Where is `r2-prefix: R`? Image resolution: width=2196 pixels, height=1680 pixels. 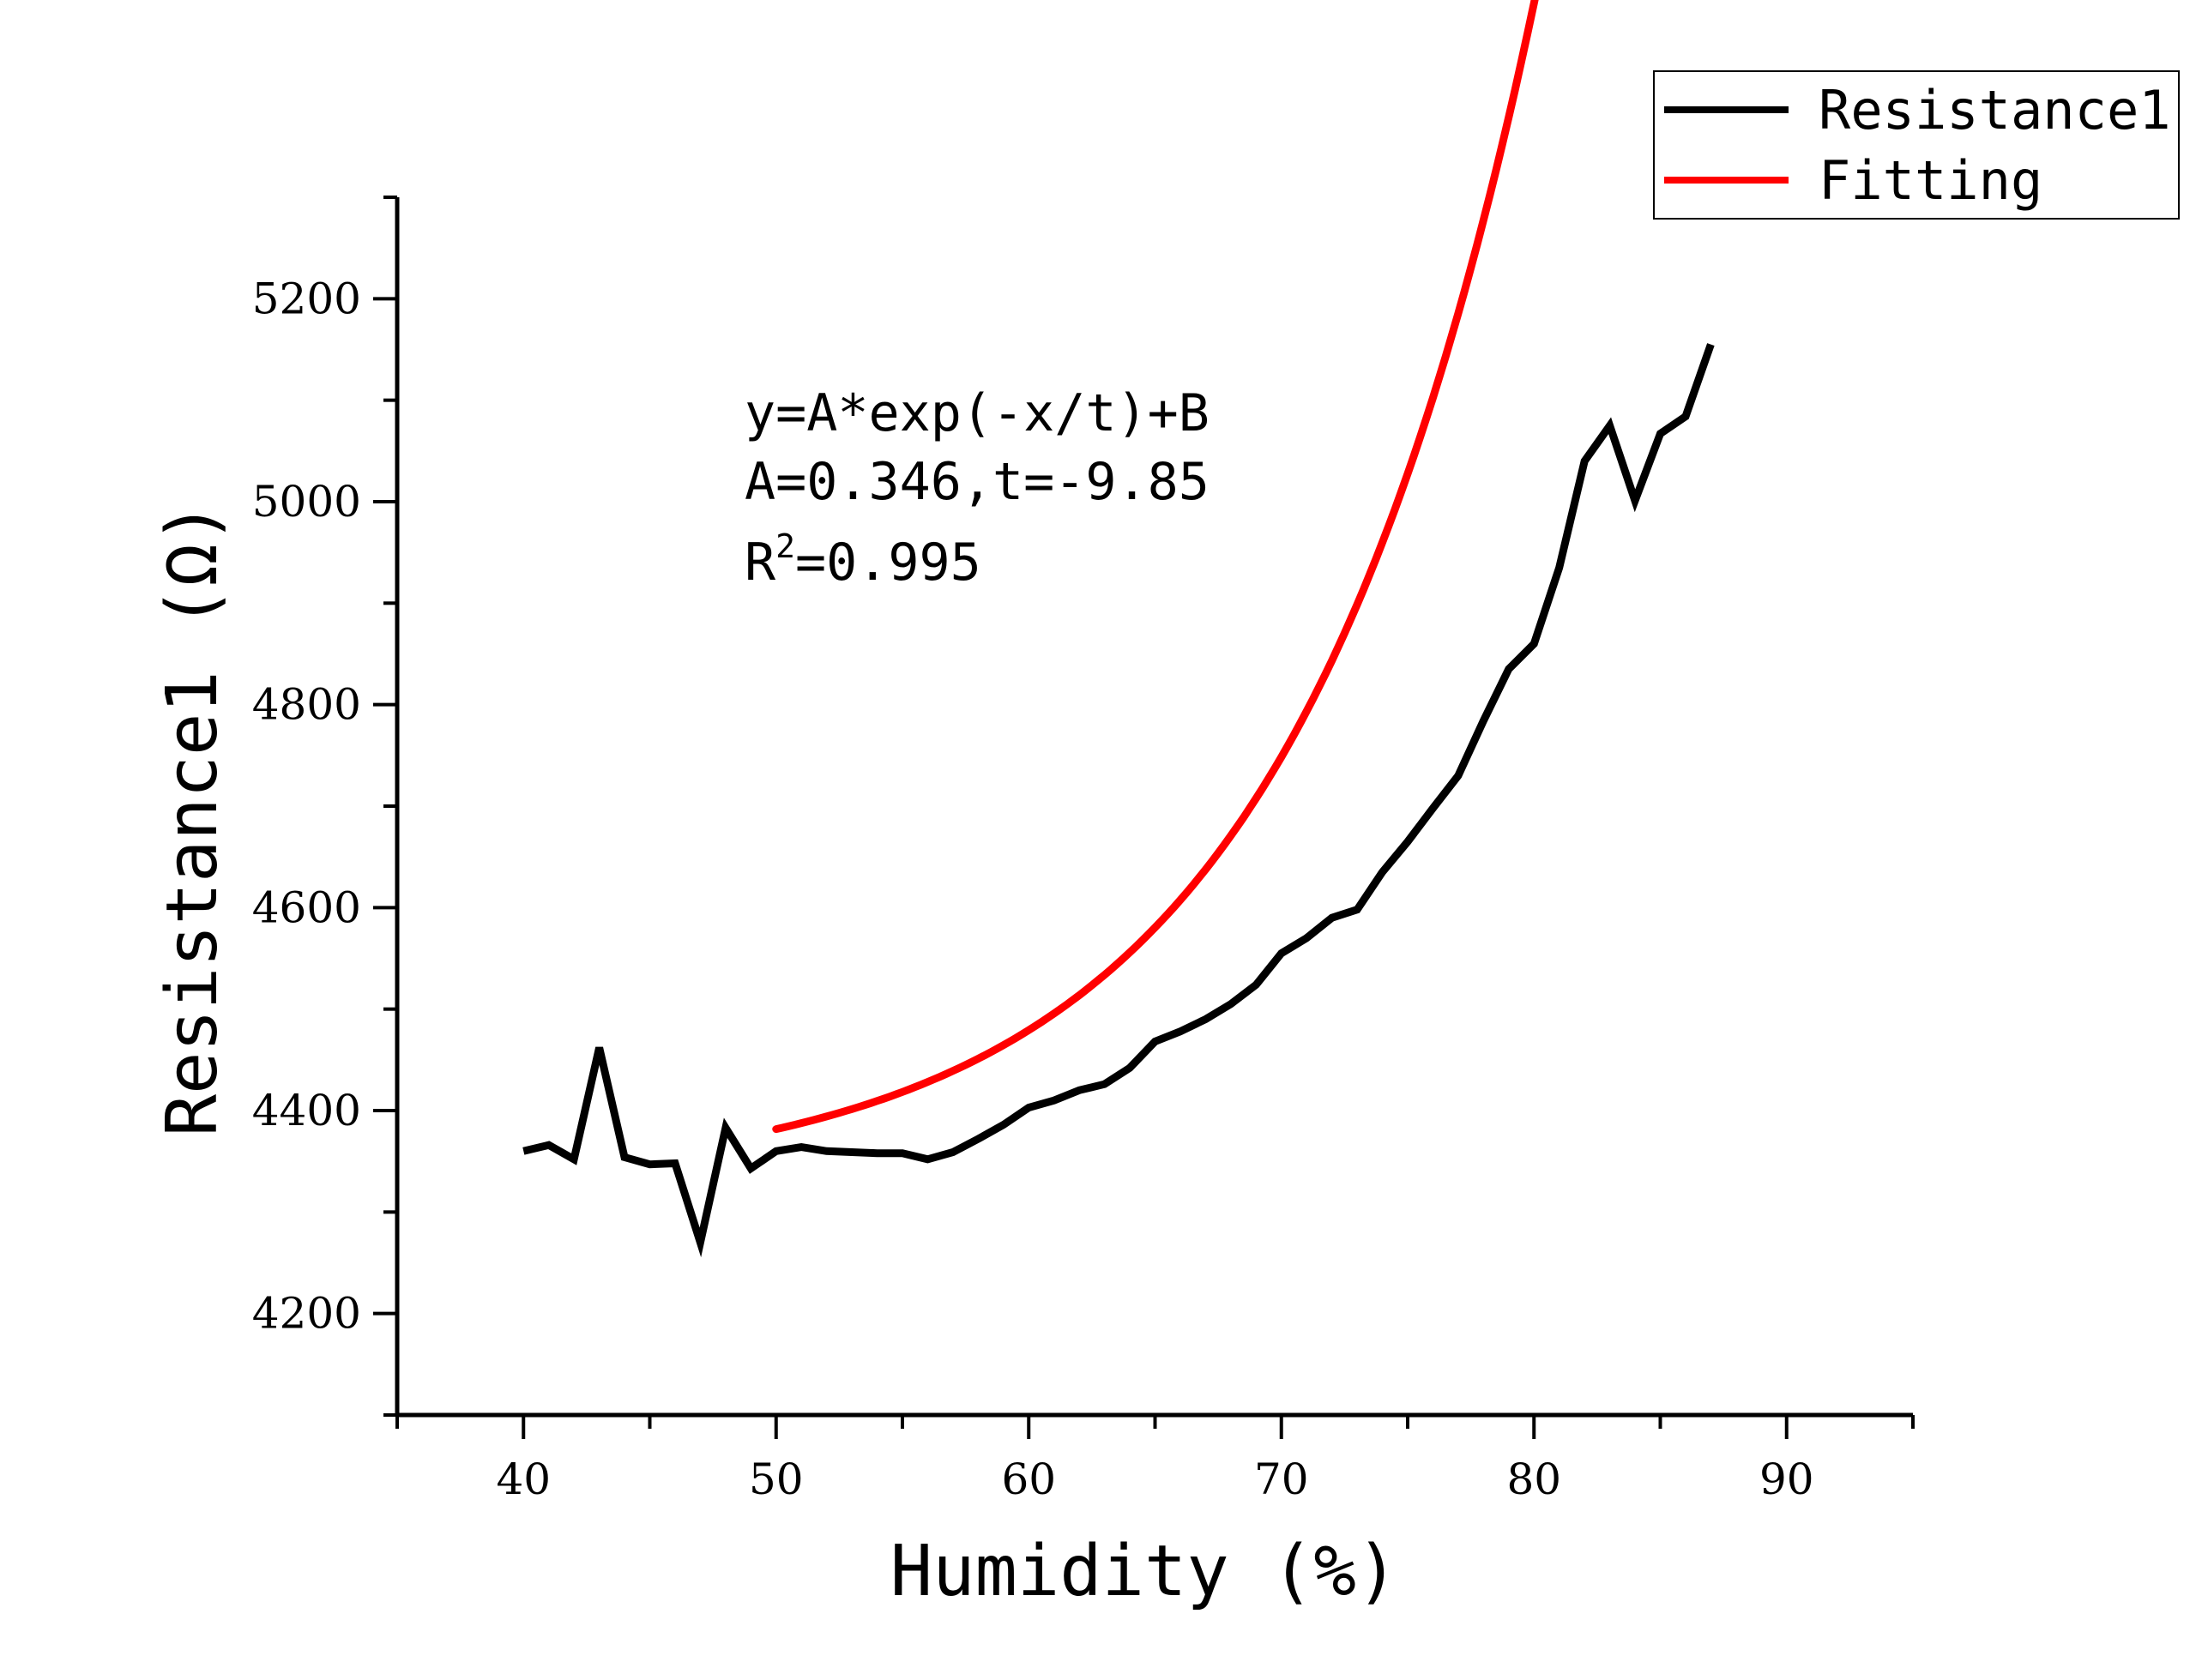 r2-prefix: R is located at coordinates (761, 563).